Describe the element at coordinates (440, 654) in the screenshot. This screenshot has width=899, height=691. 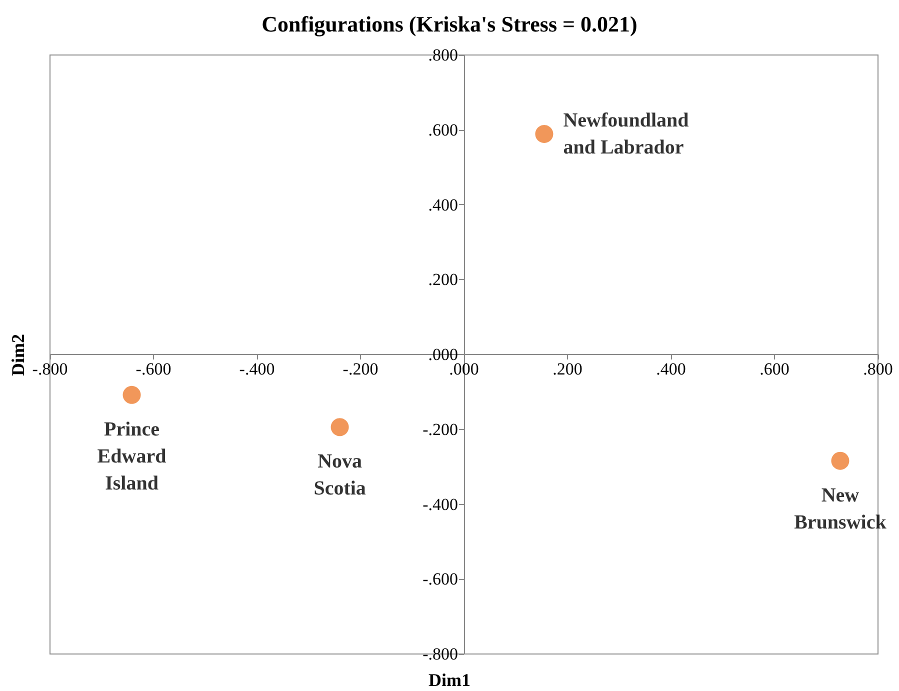
I see `y-tick-label: -.800` at that location.